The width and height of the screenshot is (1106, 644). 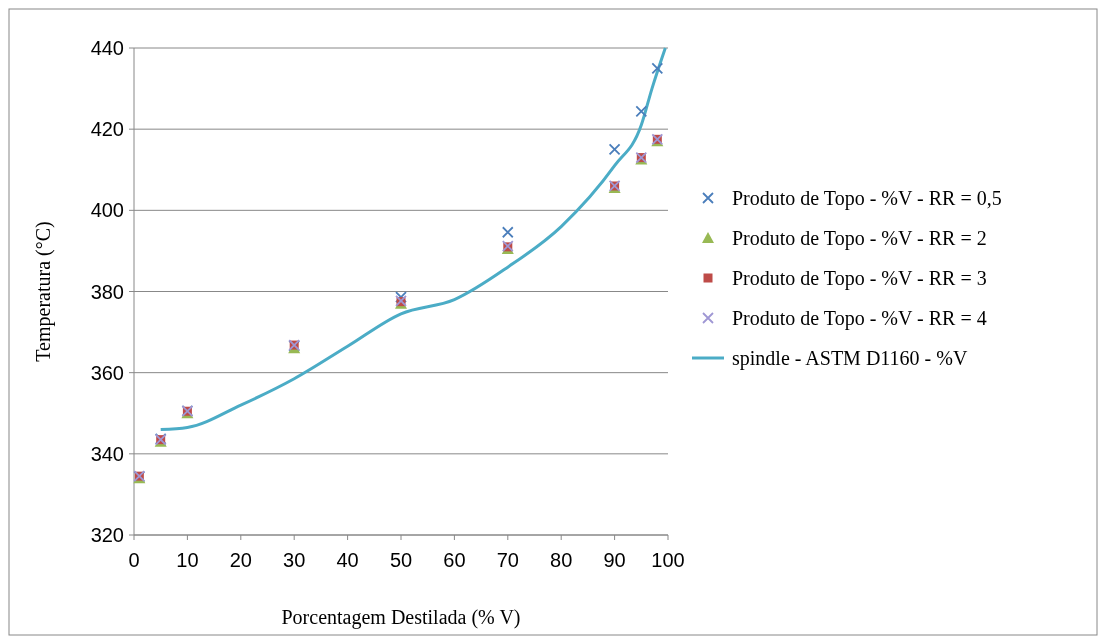 What do you see at coordinates (107, 453) in the screenshot?
I see `y-tick-label: 340` at bounding box center [107, 453].